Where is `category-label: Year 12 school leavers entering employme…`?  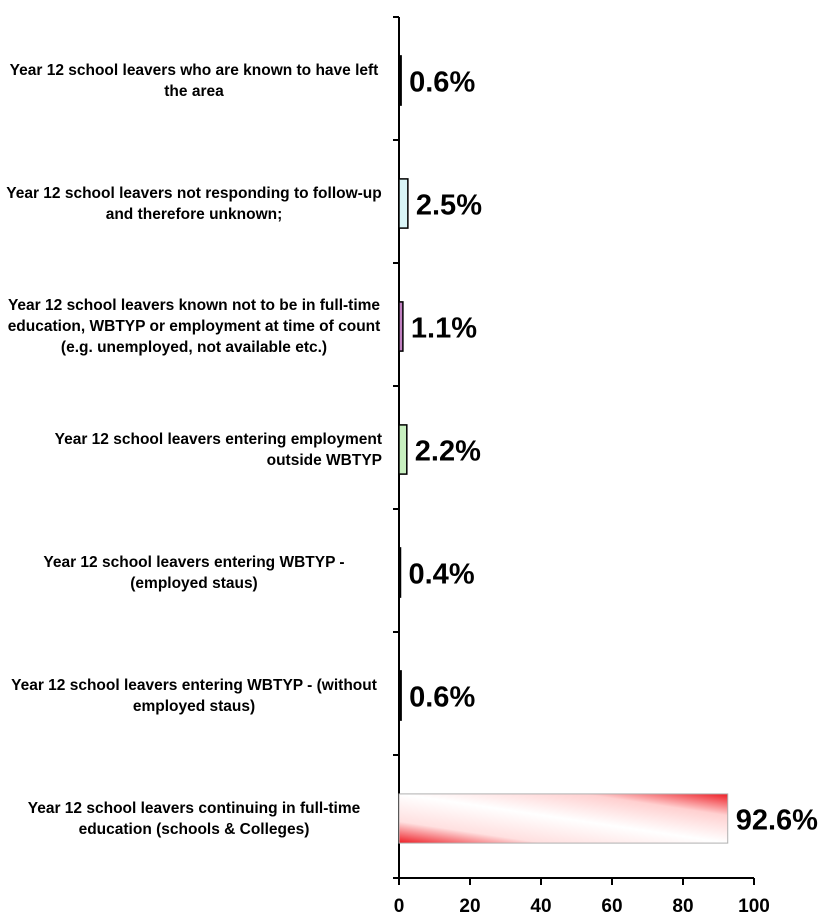
category-label: Year 12 school leavers entering employme… is located at coordinates (218, 449).